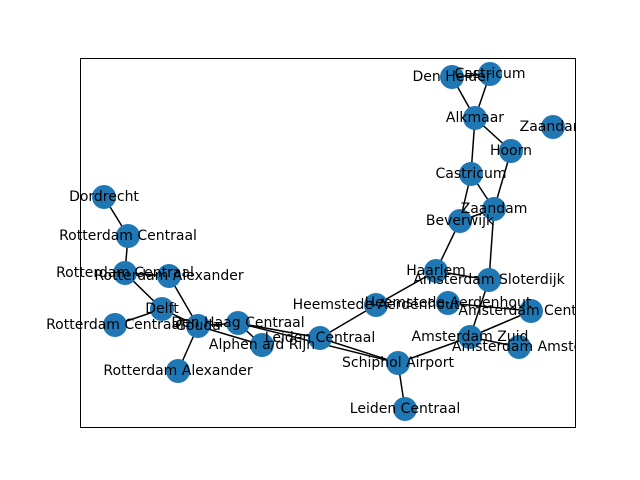  I want to click on node-label-n7: Beverwijk, so click(460, 221).